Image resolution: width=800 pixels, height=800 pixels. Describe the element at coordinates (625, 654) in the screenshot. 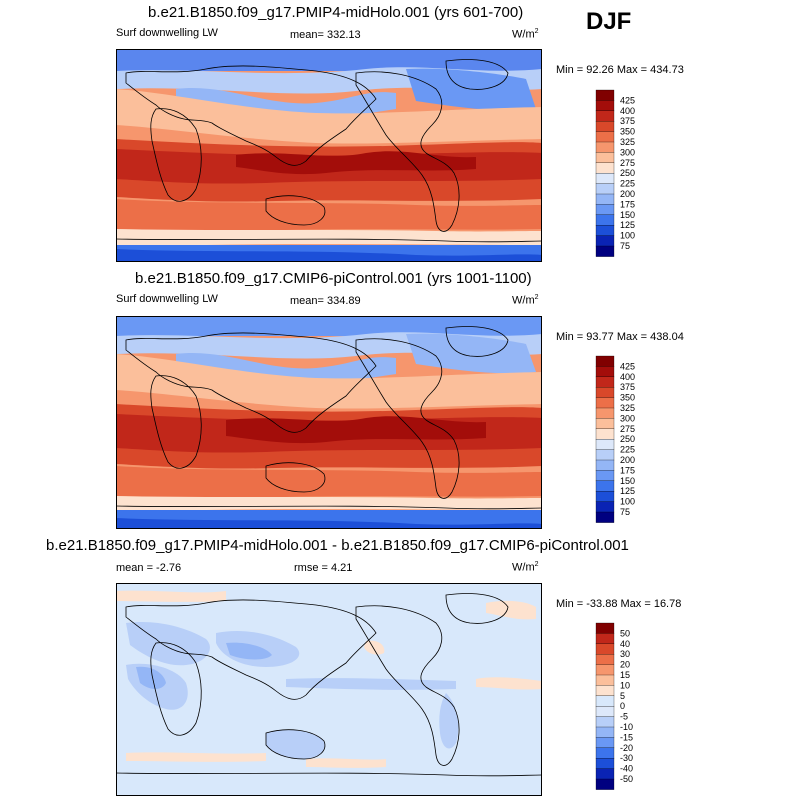

I see `colorbar-tick-label: 30` at that location.